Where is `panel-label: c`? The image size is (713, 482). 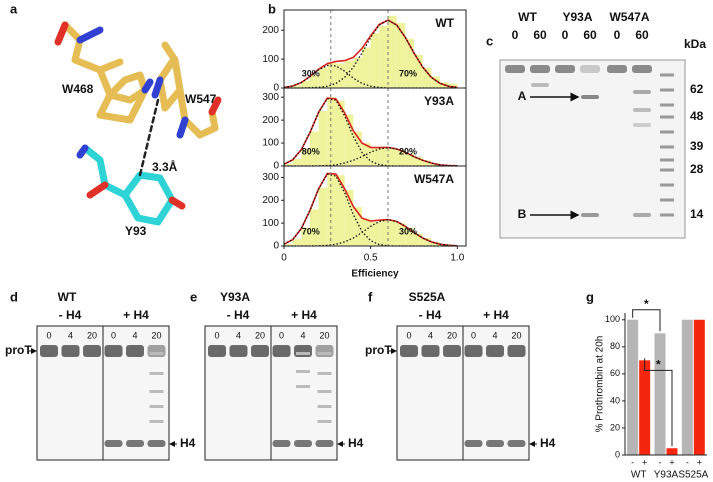
panel-label: c is located at coordinates (489, 40).